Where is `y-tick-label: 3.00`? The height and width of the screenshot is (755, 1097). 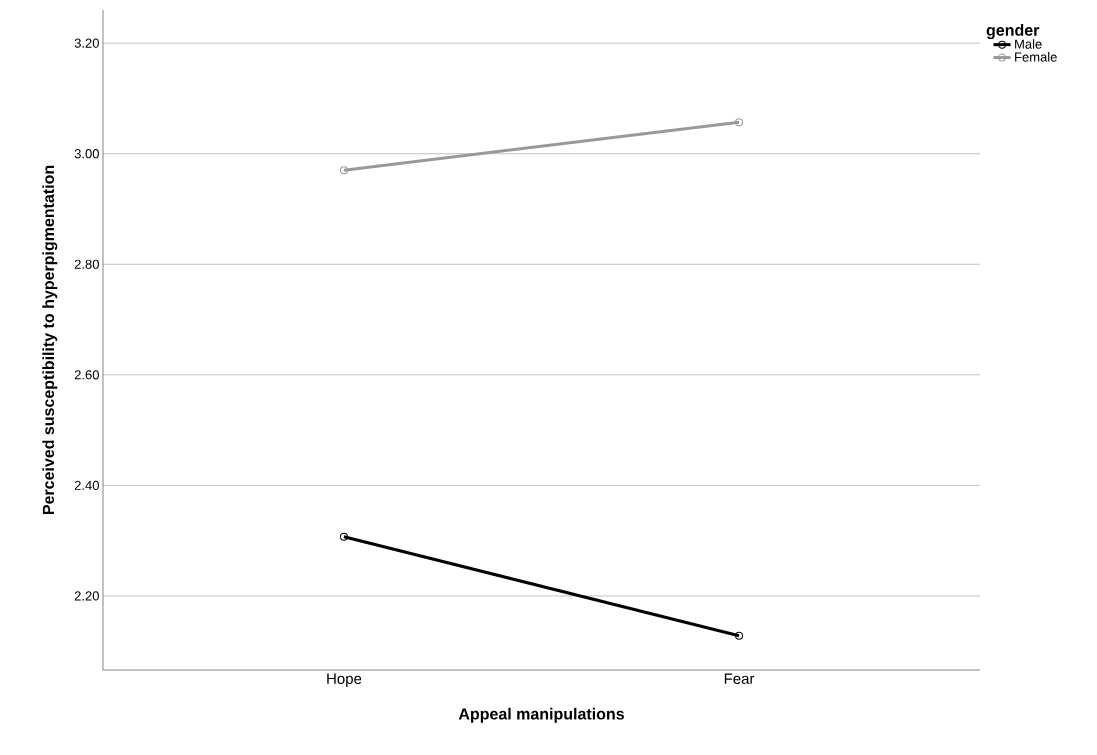 y-tick-label: 3.00 is located at coordinates (86, 154).